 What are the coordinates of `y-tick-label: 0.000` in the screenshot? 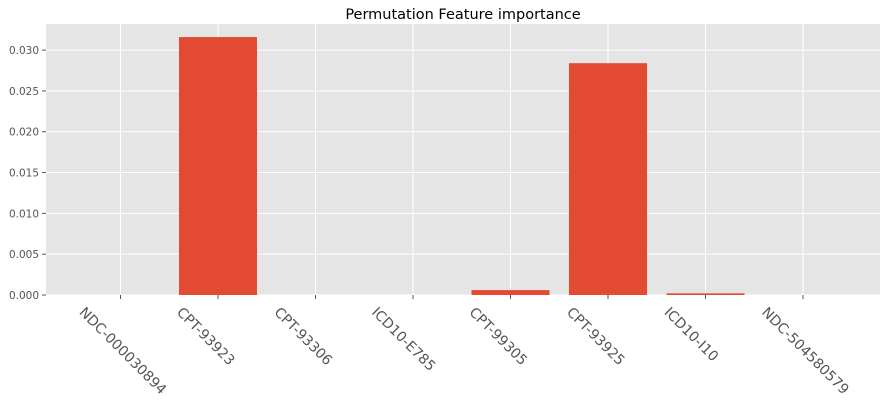 It's located at (24, 296).